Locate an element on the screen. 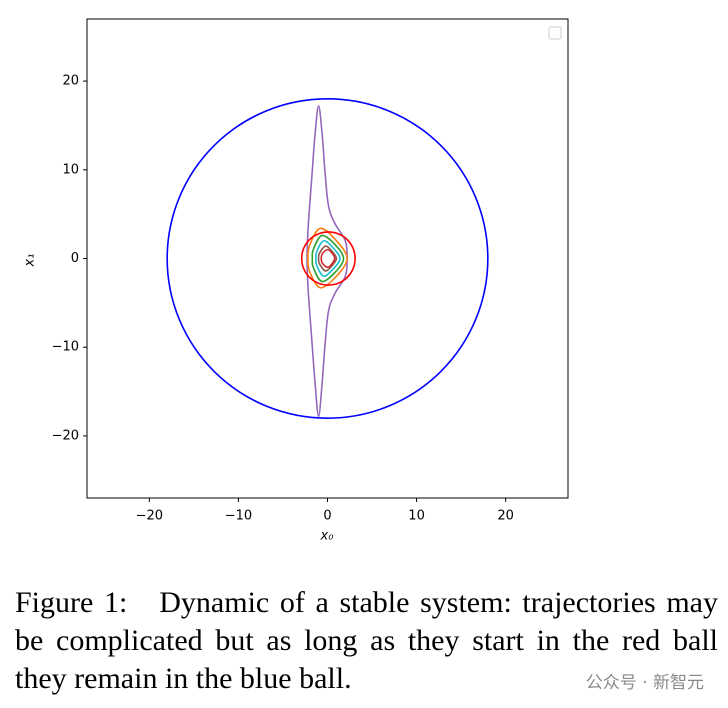  x-tick-label: 20 is located at coordinates (505, 516).